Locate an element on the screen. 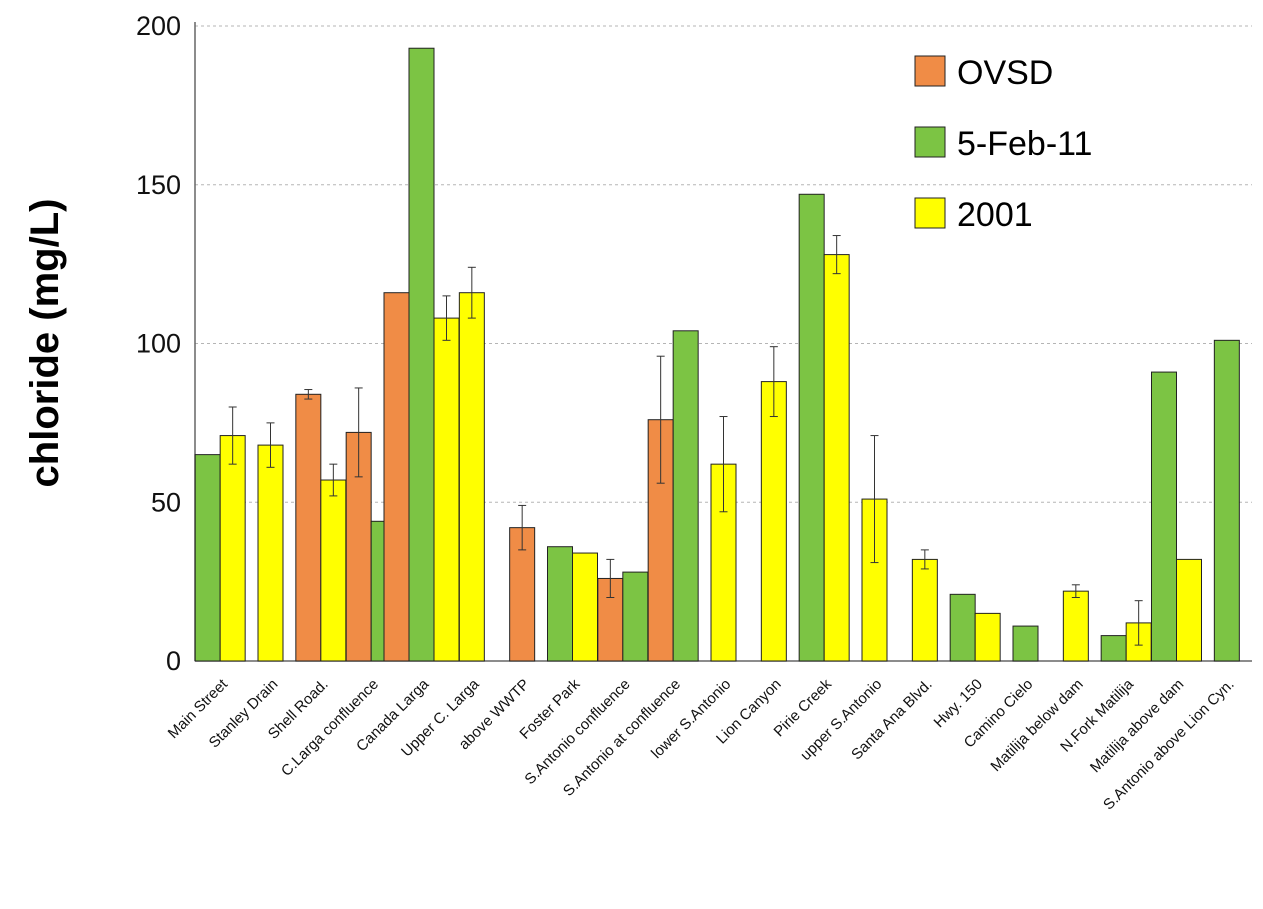 This screenshot has width=1263, height=909. legend-label: 5-Feb-11 is located at coordinates (1024, 144).